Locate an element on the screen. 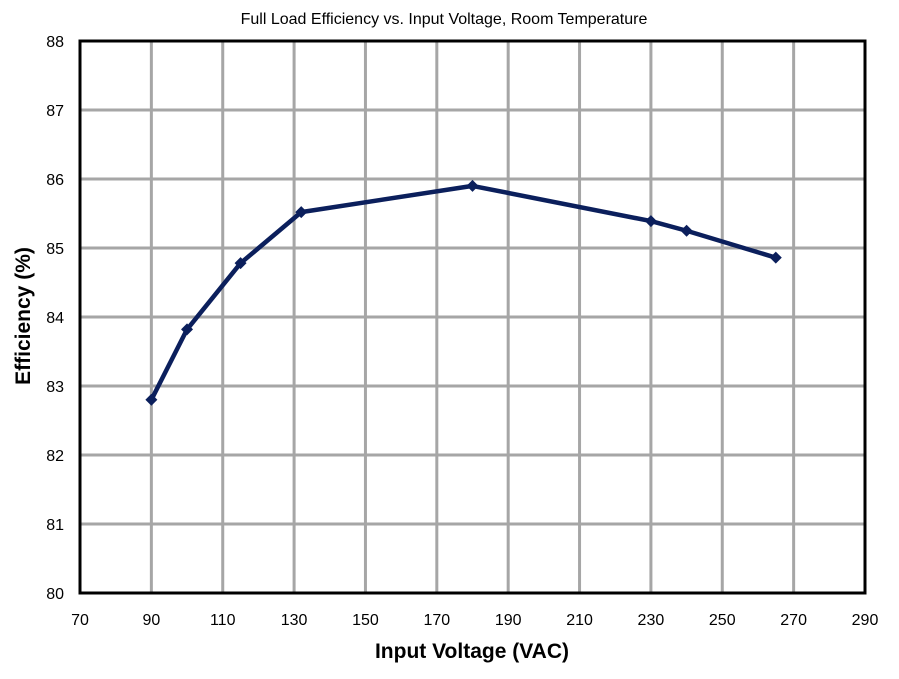 The image size is (899, 679). x-tick-label: 90 is located at coordinates (151, 620).